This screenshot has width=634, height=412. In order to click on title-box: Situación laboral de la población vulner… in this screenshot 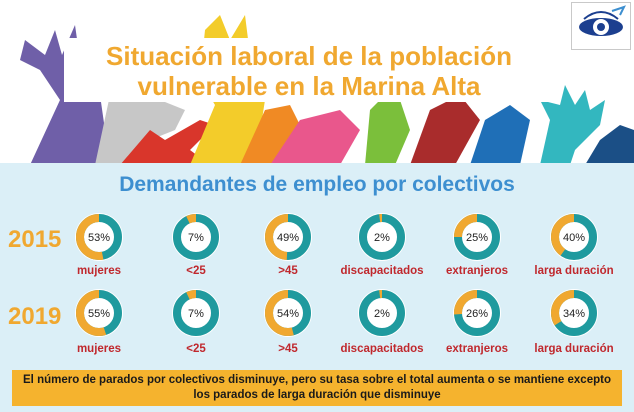, I will do `click(309, 70)`.